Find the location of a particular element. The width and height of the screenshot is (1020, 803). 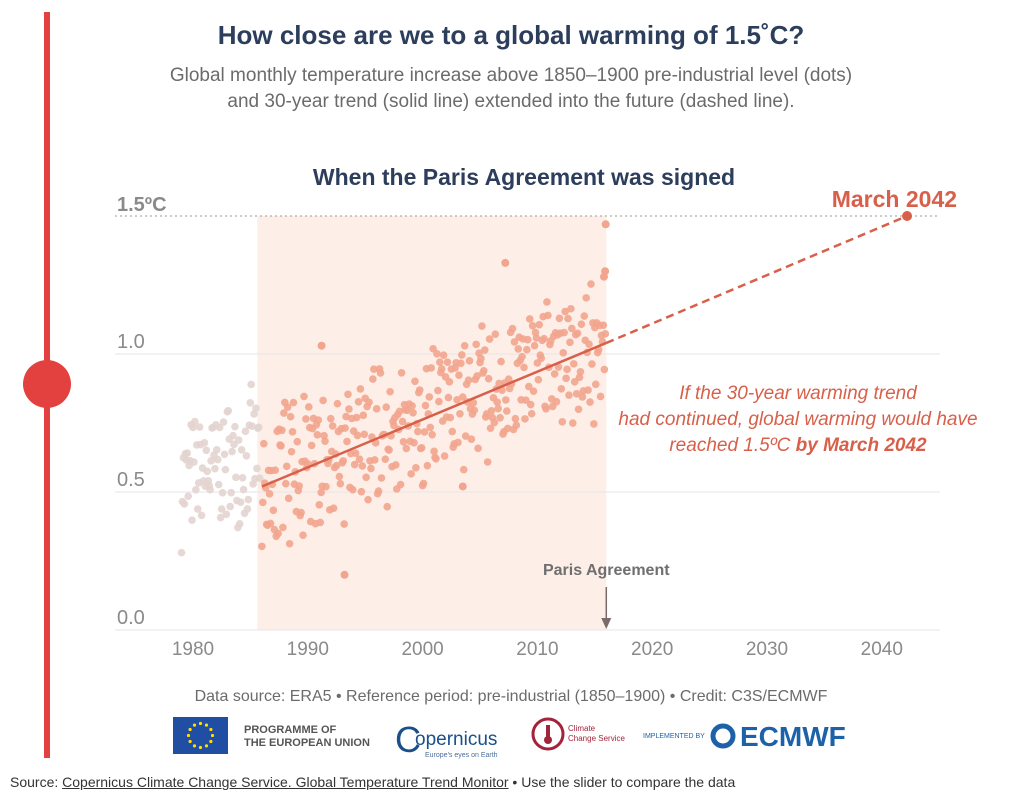

slider-handle is located at coordinates (47, 384).